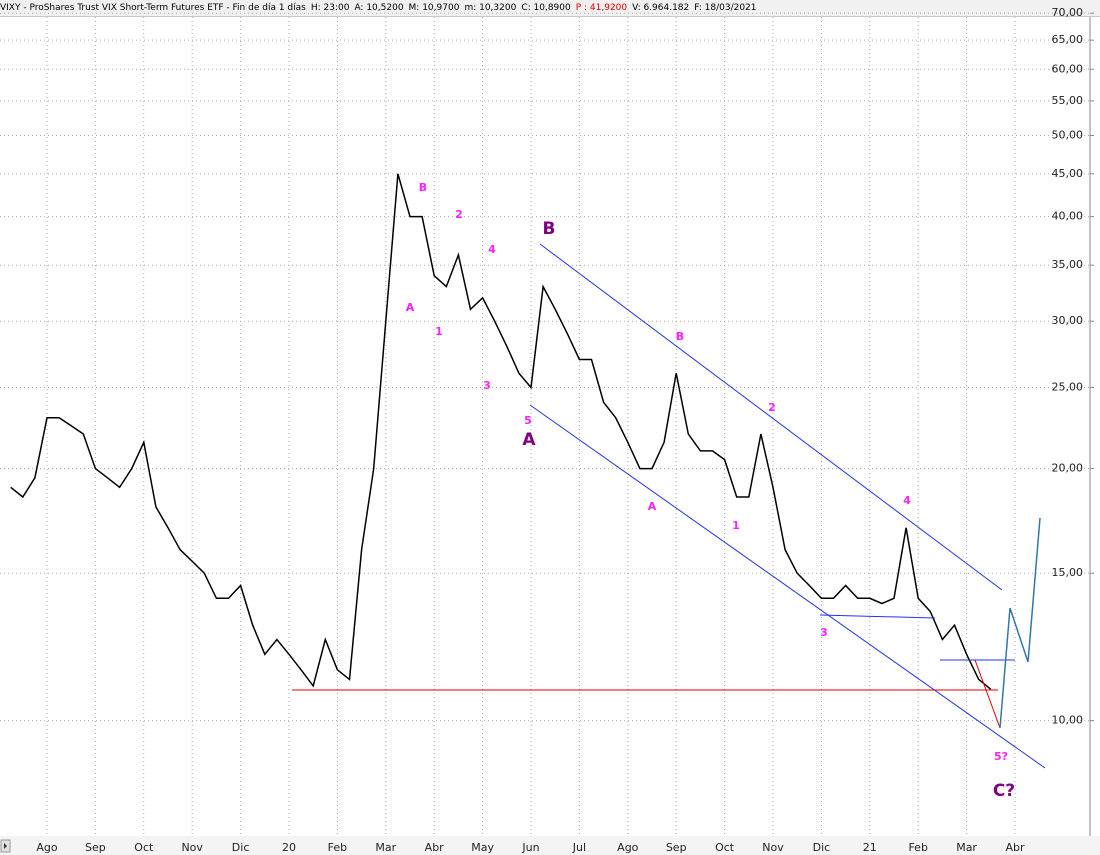 This screenshot has width=1100, height=855. What do you see at coordinates (1020, 623) in the screenshot?
I see `projection-blue` at bounding box center [1020, 623].